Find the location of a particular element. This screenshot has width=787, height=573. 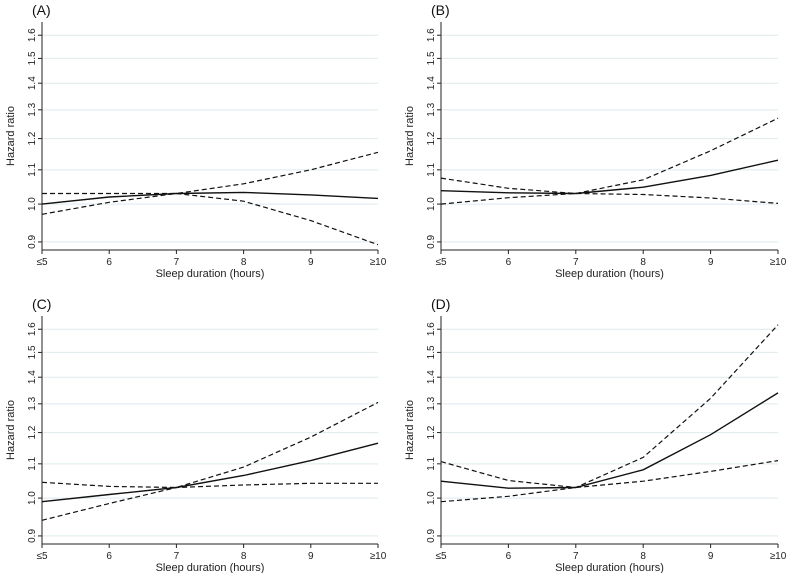

panel-label: (C) is located at coordinates (41, 304).